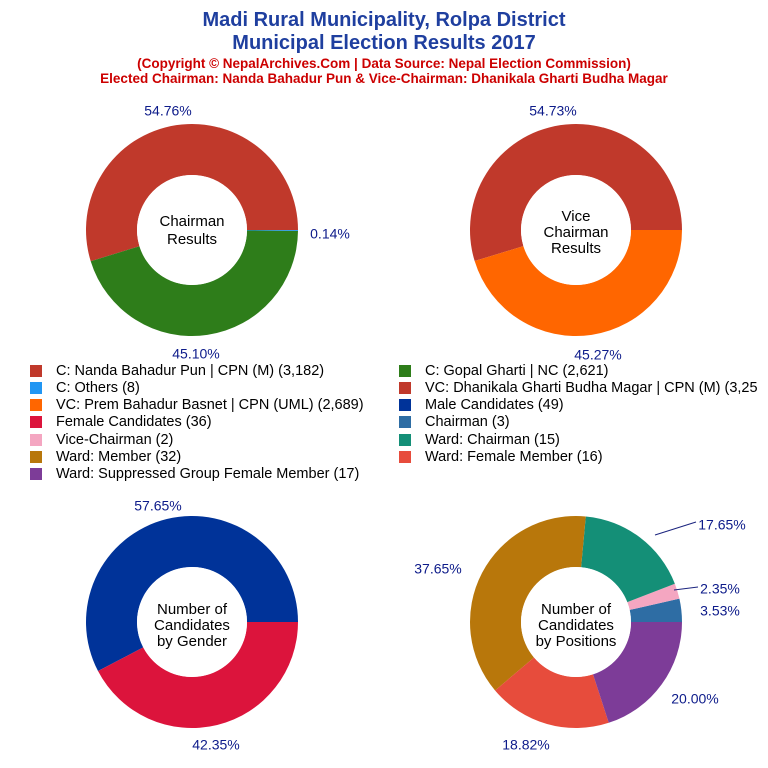  Describe the element at coordinates (191, 221) in the screenshot. I see `donut-1-center-label: Chairman` at that location.